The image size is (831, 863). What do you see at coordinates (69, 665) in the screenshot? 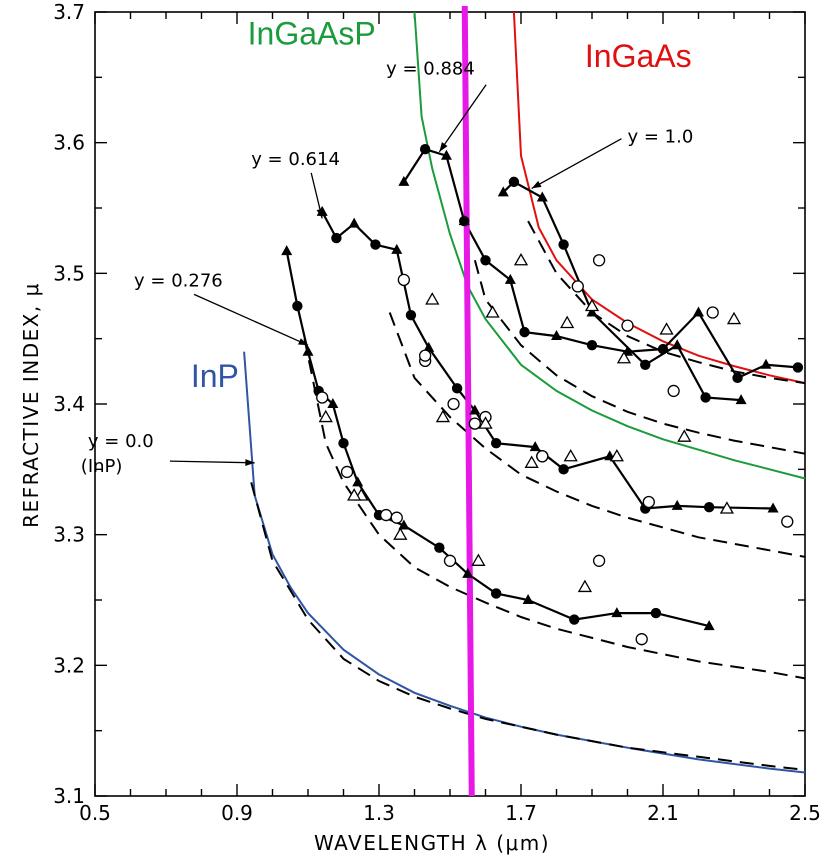
I see `y-tick-label: 3.2` at bounding box center [69, 665].